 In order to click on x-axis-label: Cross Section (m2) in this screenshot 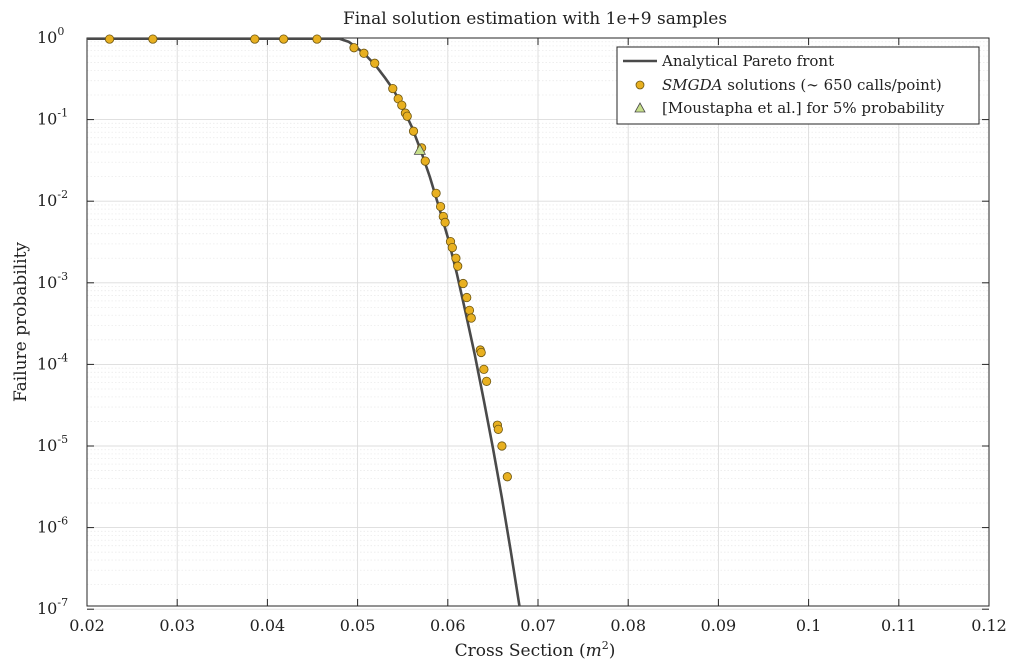, I will do `click(535, 650)`.